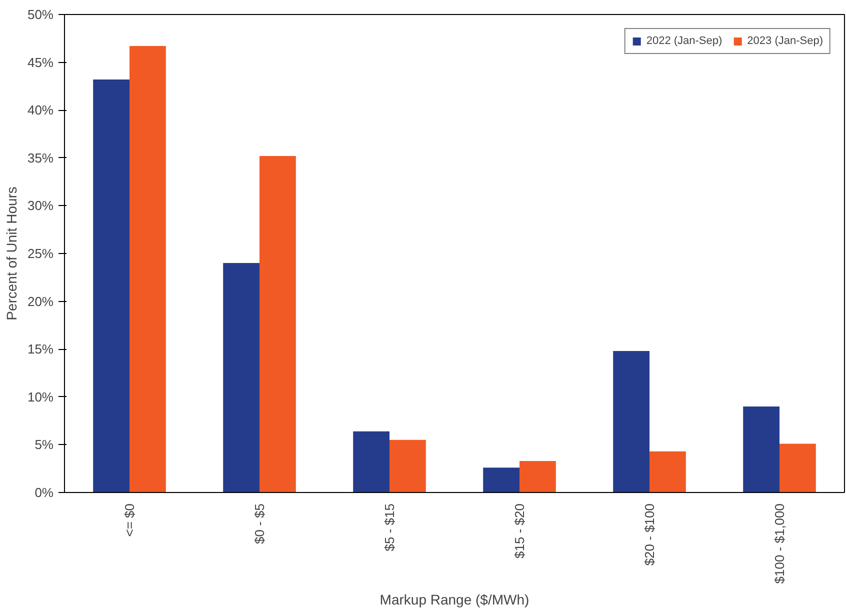  What do you see at coordinates (259, 523) in the screenshot?
I see `x-tick-label: $0 - $5` at bounding box center [259, 523].